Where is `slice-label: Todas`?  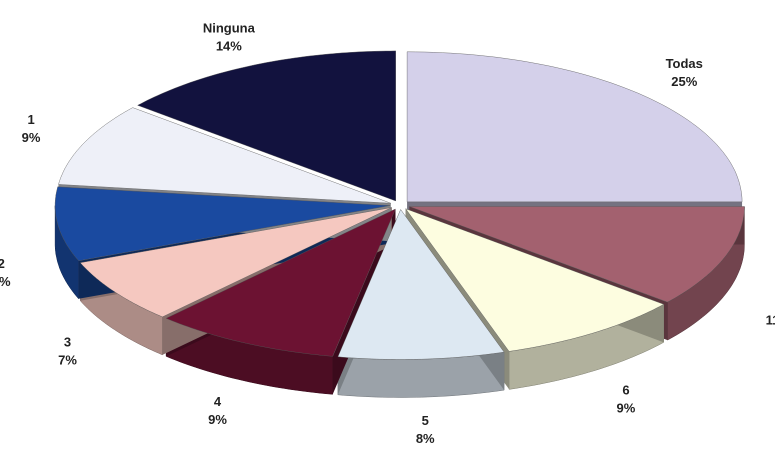 slice-label: Todas is located at coordinates (684, 63).